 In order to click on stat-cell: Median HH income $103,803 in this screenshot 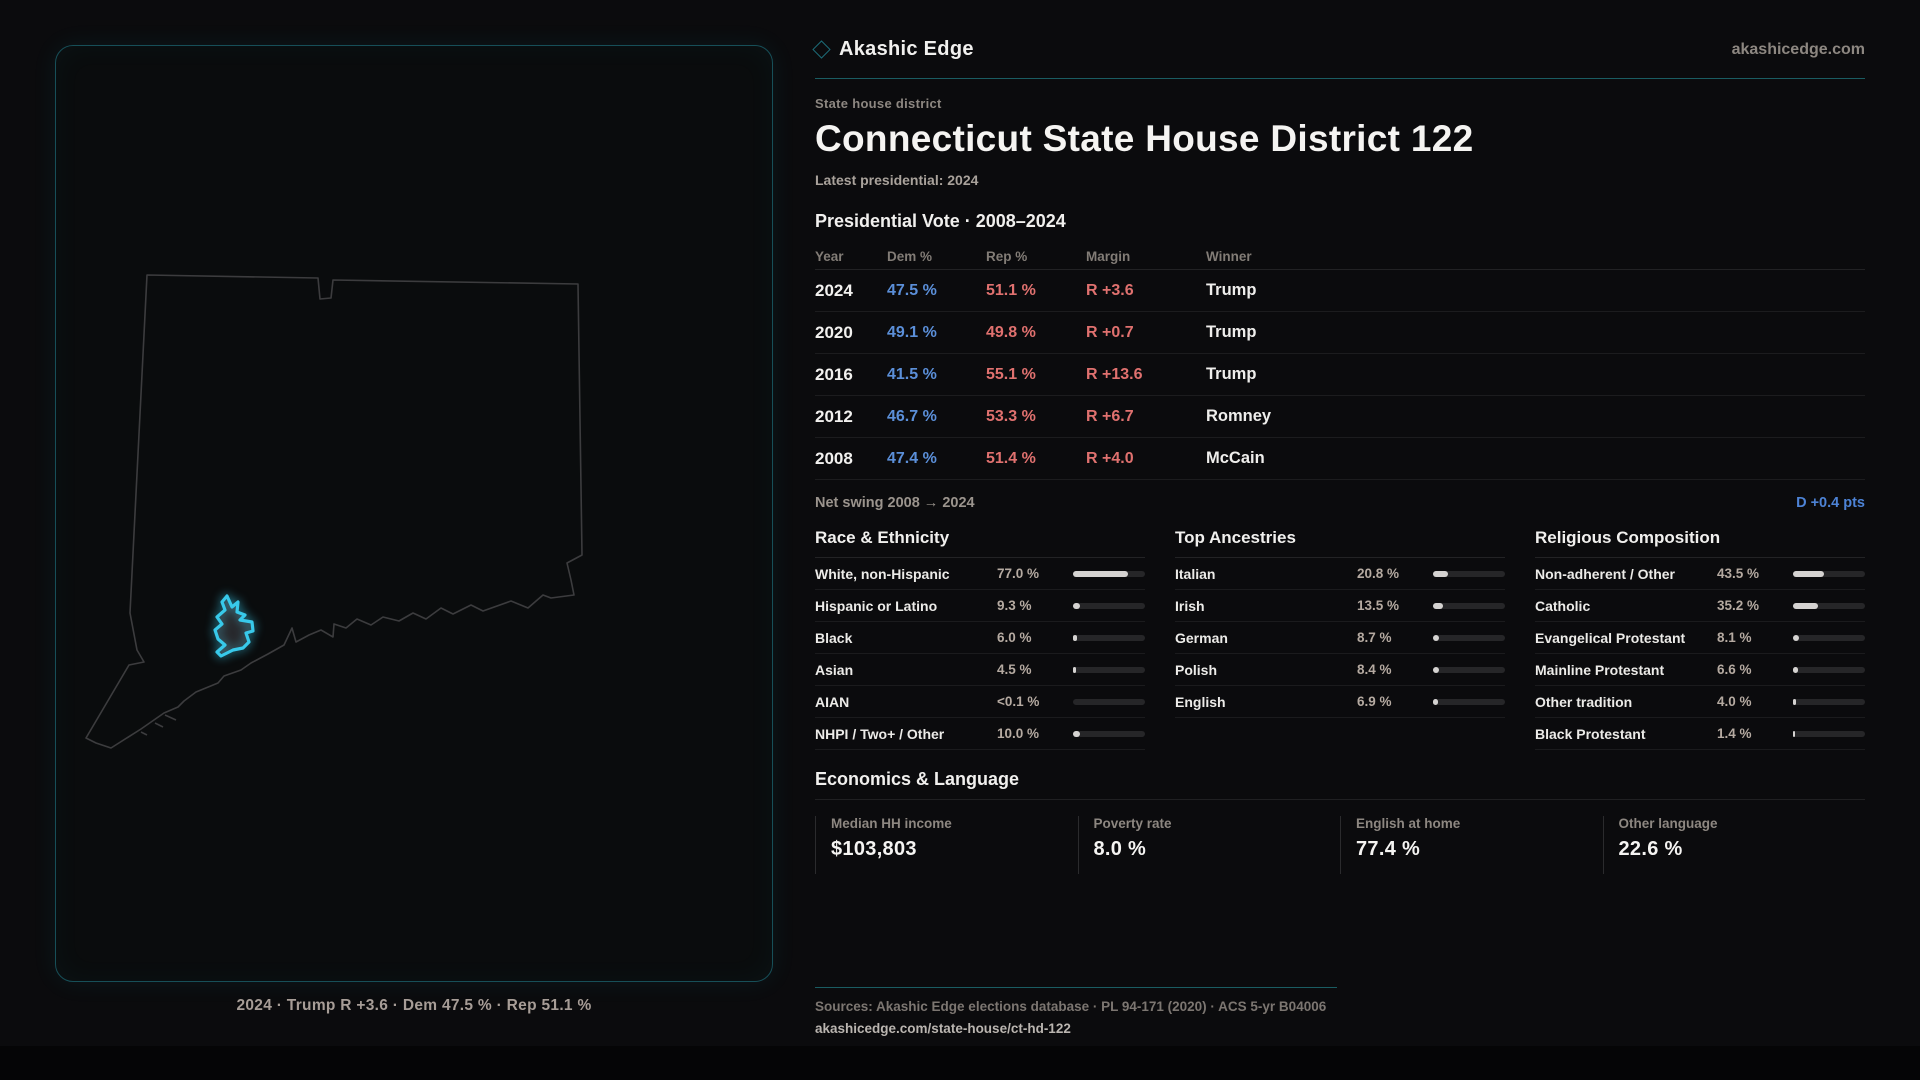, I will do `click(946, 845)`.